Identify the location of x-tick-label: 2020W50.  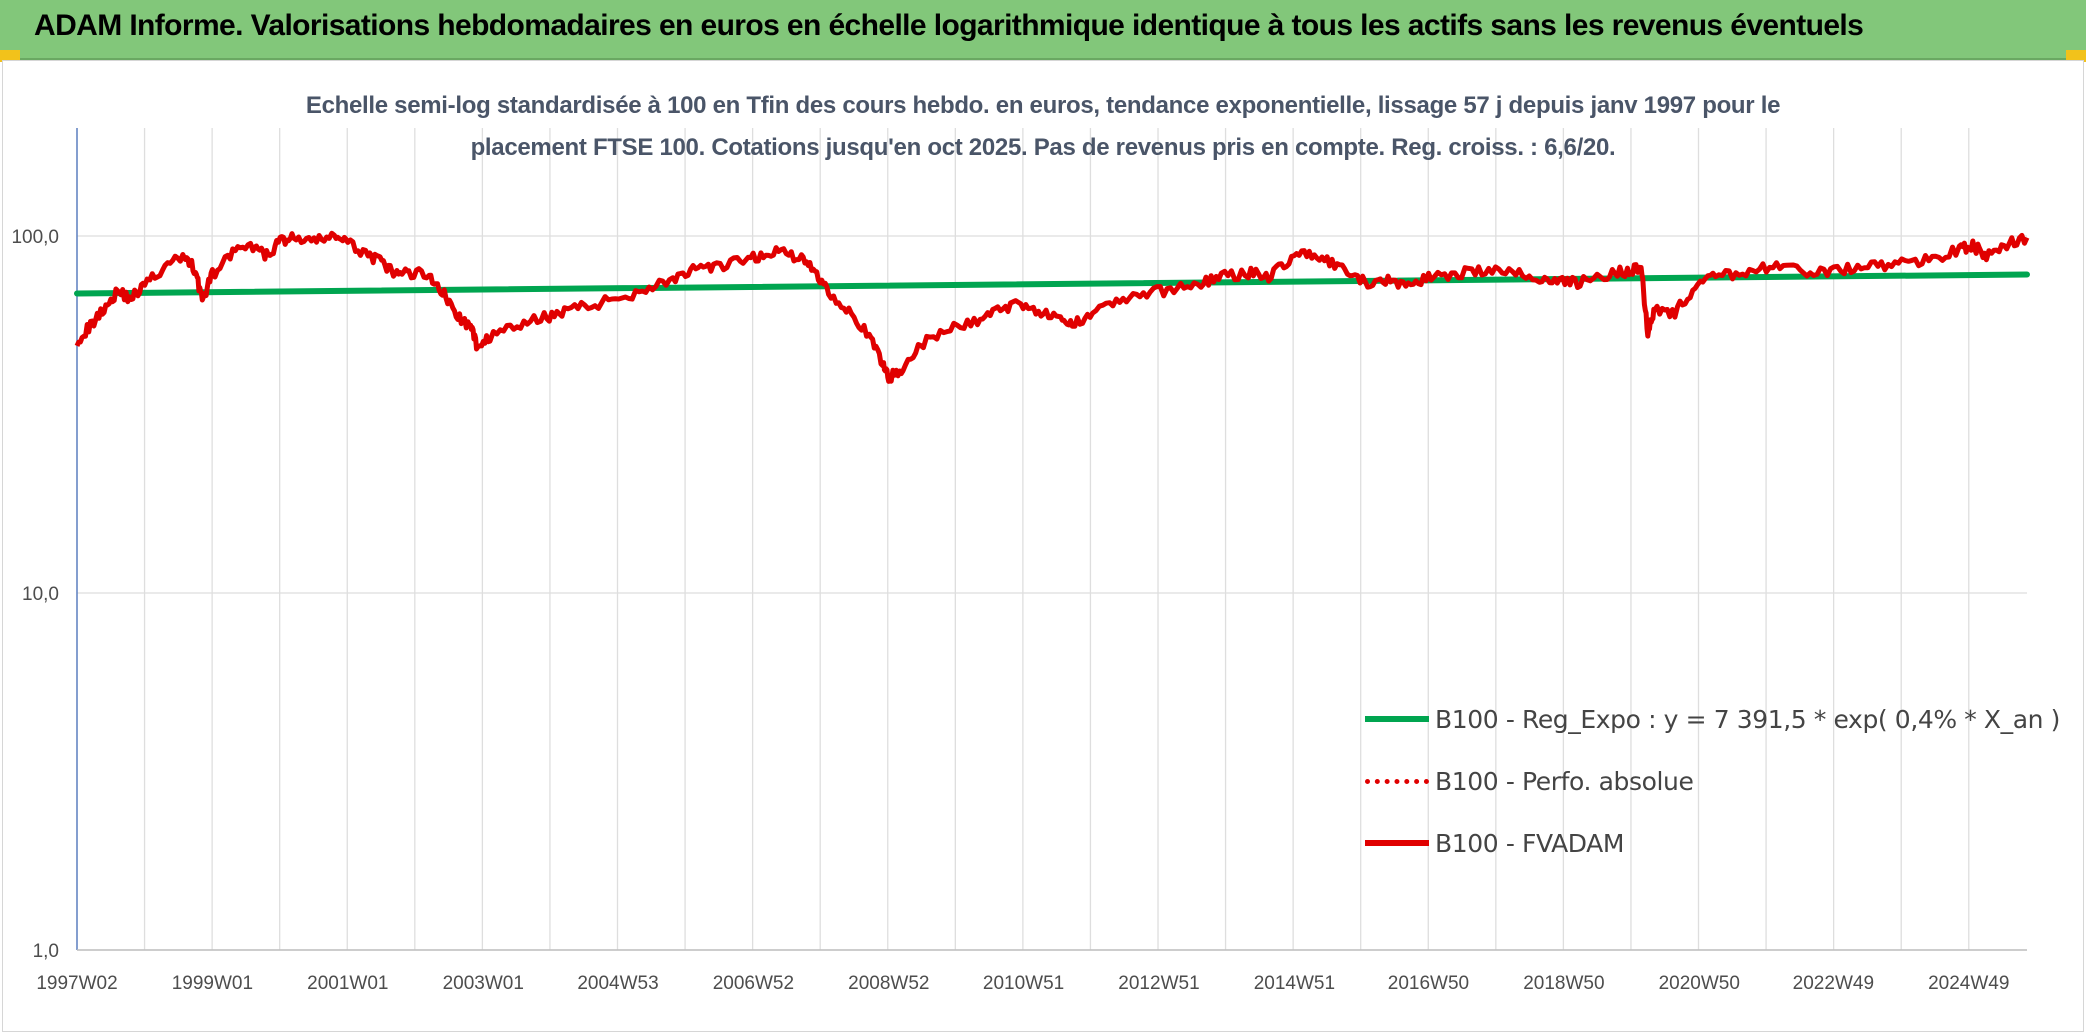
(1699, 983).